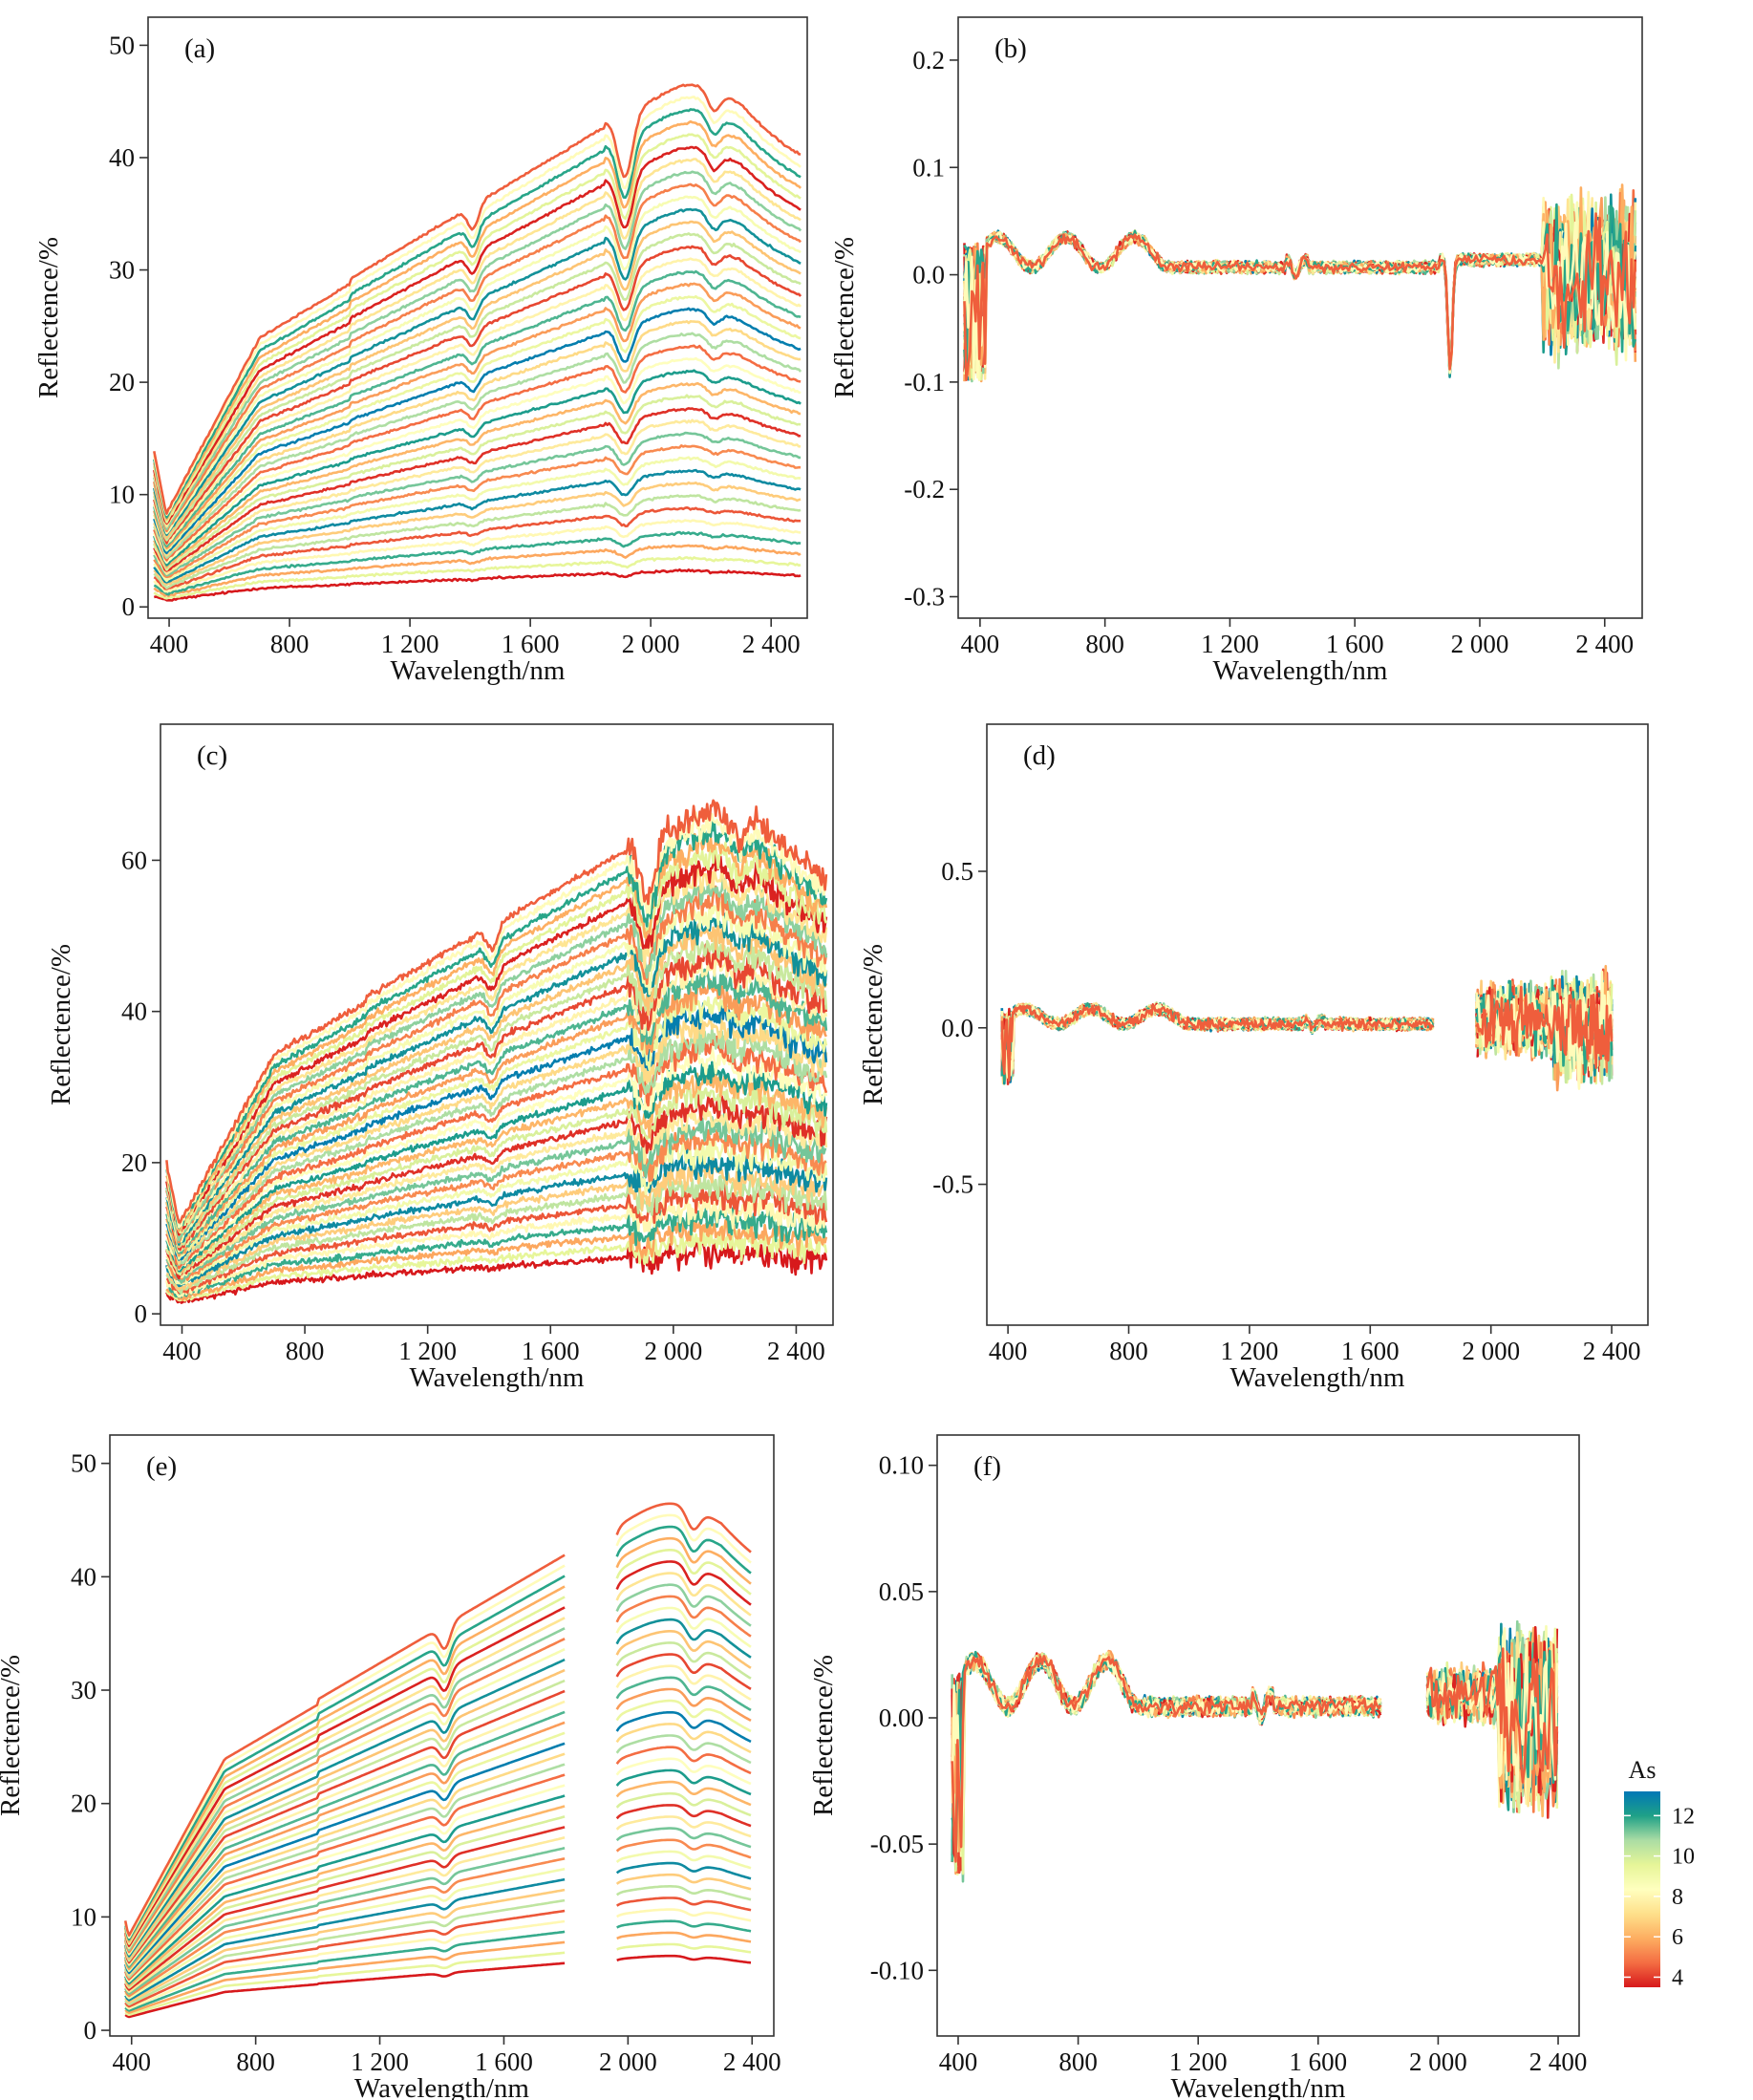 This screenshot has height=2100, width=1753. I want to click on panel-tag: (d), so click(1039, 755).